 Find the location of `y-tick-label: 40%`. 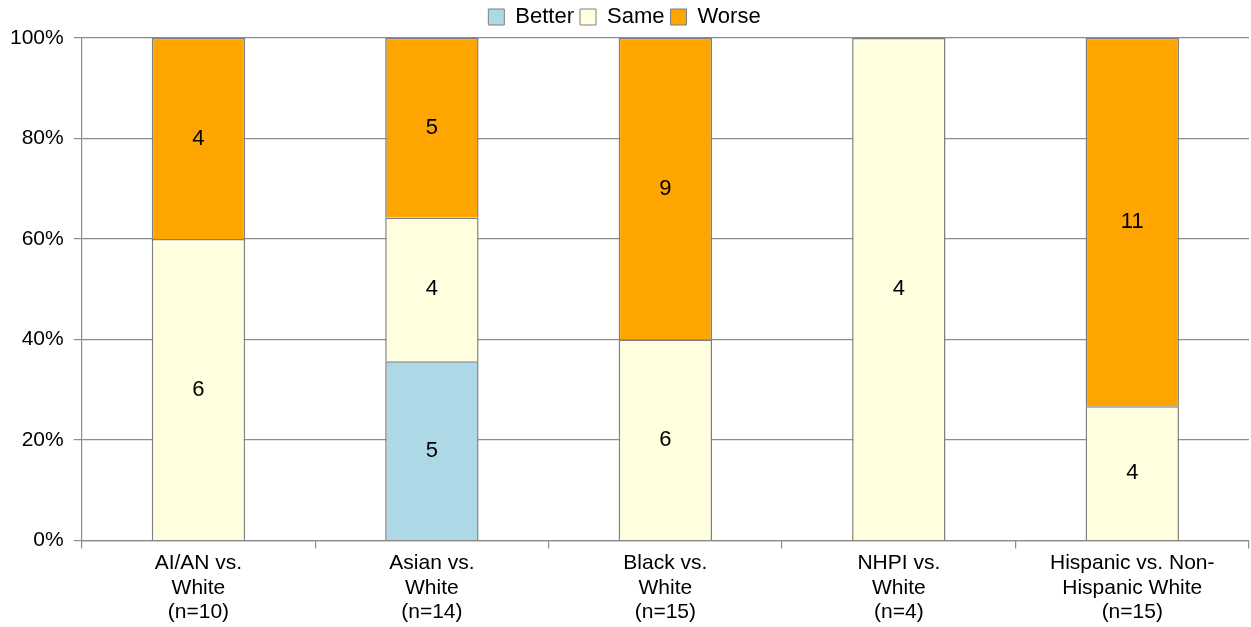

y-tick-label: 40% is located at coordinates (42, 338).